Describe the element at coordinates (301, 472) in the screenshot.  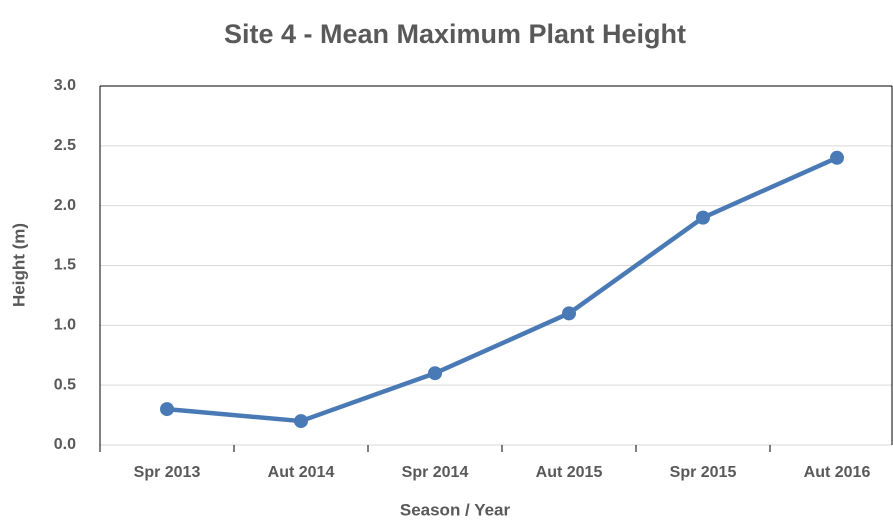
I see `x-tick-label: Aut 2014` at that location.